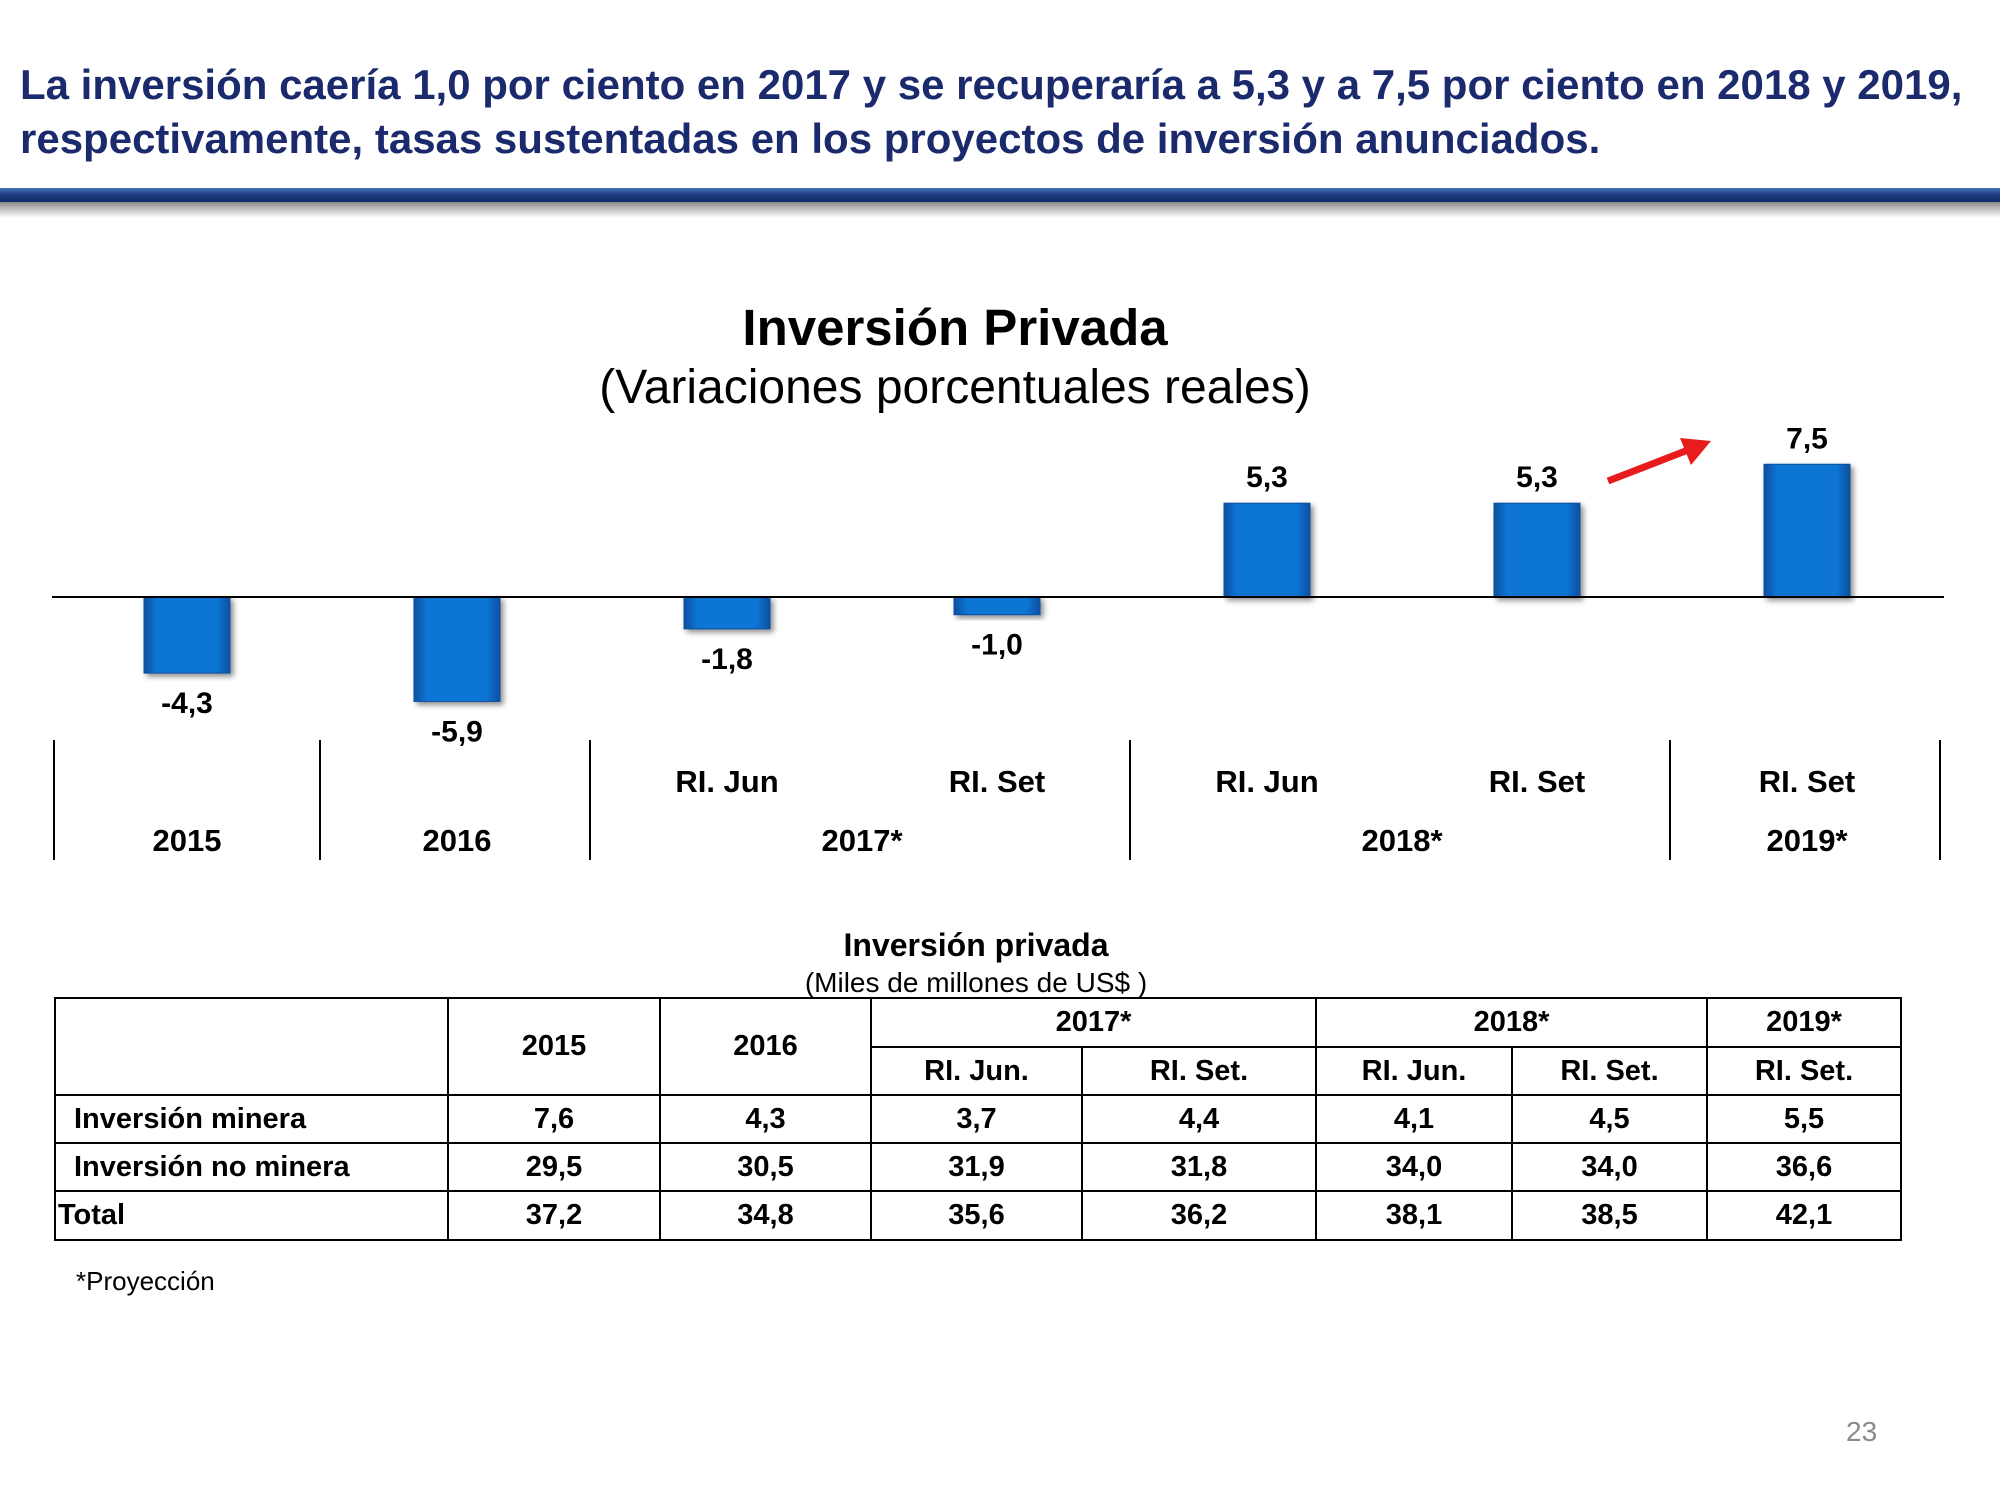 The height and width of the screenshot is (1500, 2000). What do you see at coordinates (862, 840) in the screenshot?
I see `category-year-label: 2017*` at bounding box center [862, 840].